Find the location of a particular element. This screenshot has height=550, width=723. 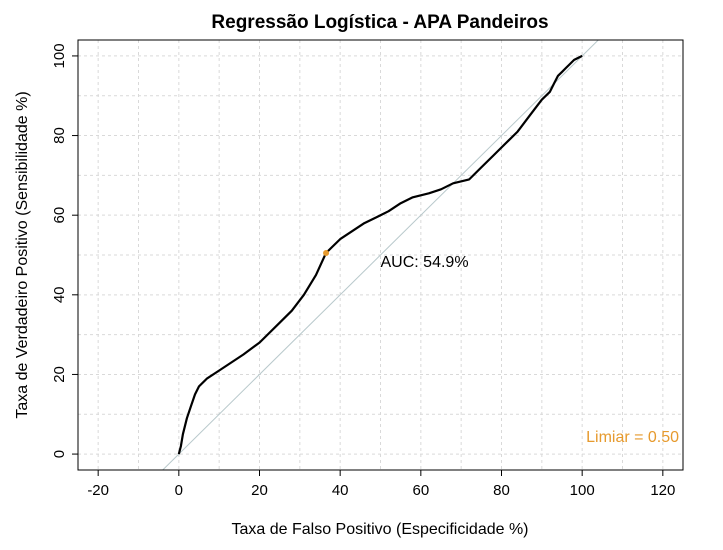

y-tick-label: 60 is located at coordinates (59, 215).